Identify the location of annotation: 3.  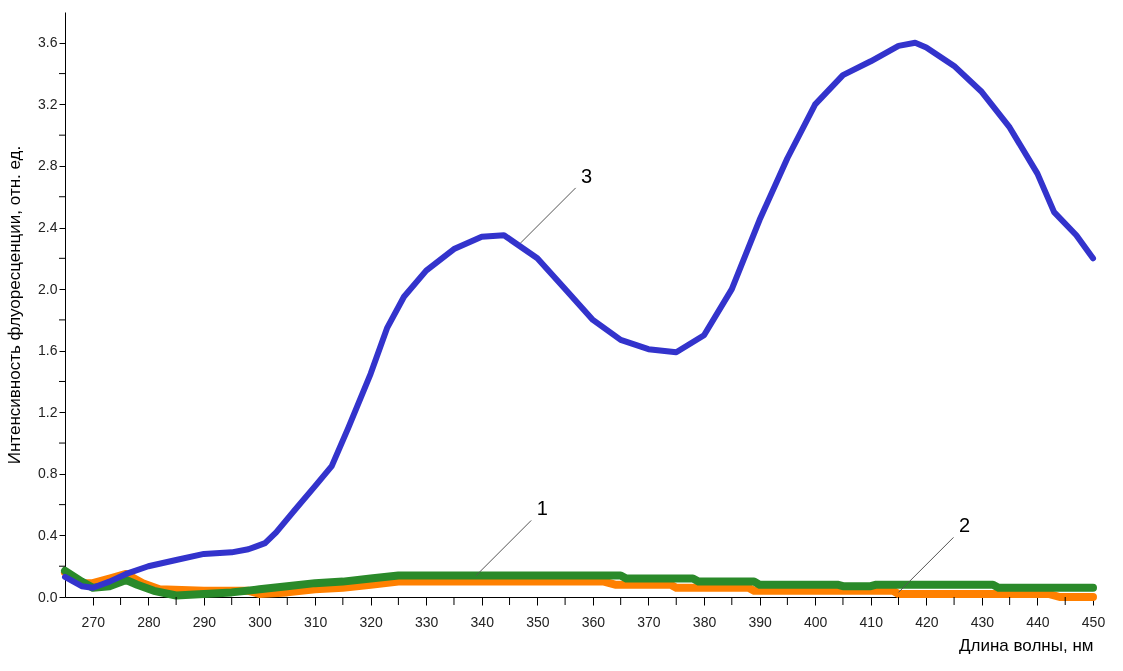
(587, 175).